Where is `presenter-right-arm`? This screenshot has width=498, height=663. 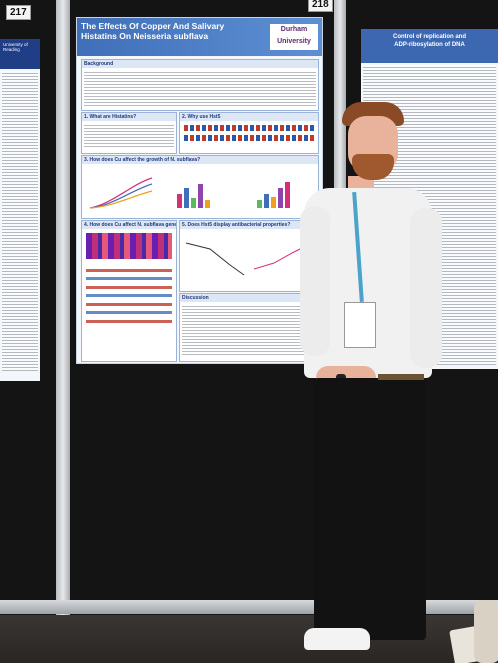 presenter-right-arm is located at coordinates (426, 288).